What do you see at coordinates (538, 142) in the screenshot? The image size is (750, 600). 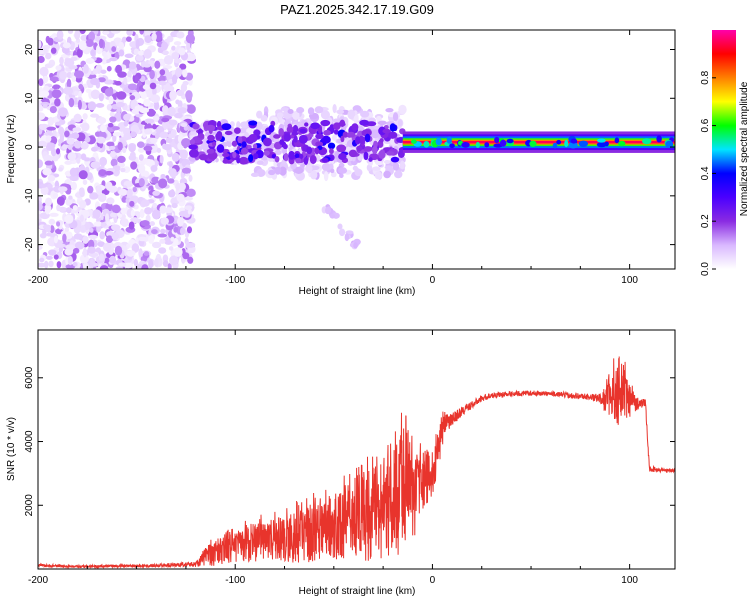 I see `spectrogram-tone-band` at bounding box center [538, 142].